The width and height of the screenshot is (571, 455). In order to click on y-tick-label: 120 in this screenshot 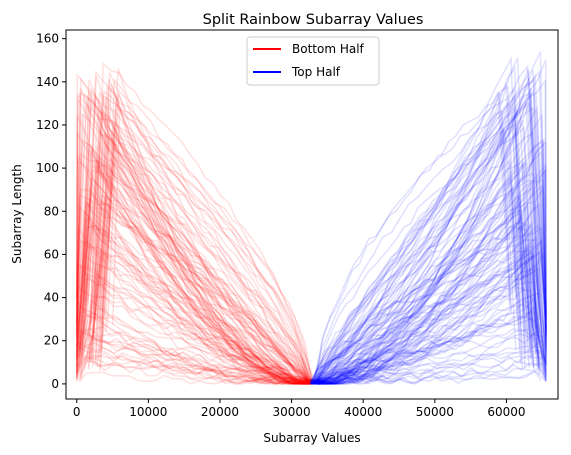, I will do `click(47, 125)`.